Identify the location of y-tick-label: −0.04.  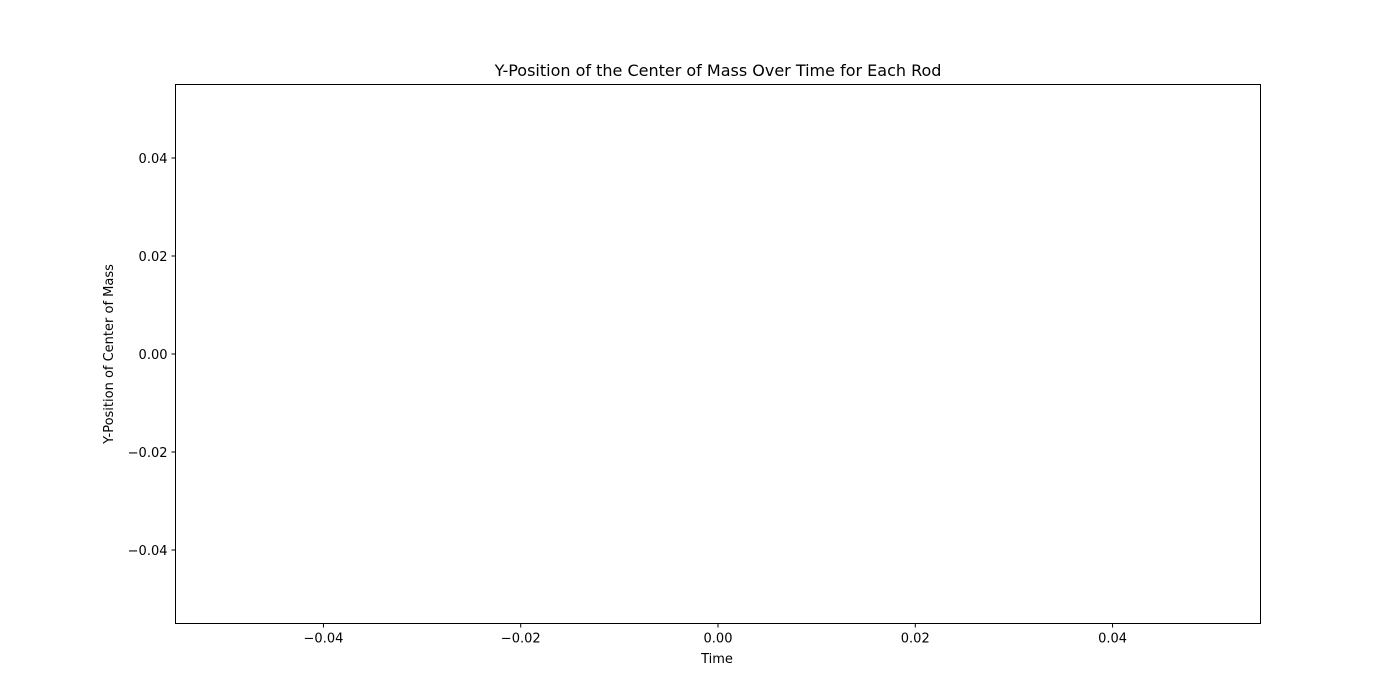
(148, 551).